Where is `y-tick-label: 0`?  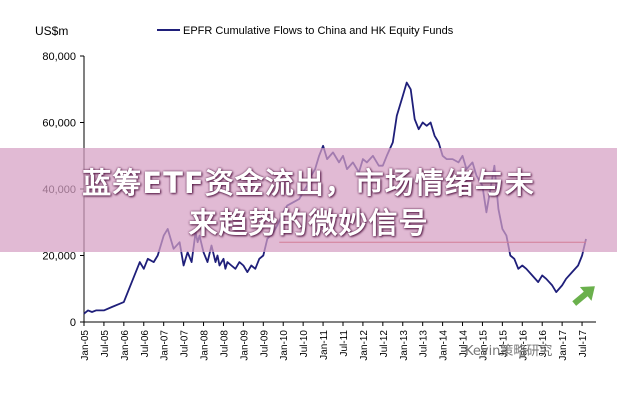 y-tick-label: 0 is located at coordinates (73, 323).